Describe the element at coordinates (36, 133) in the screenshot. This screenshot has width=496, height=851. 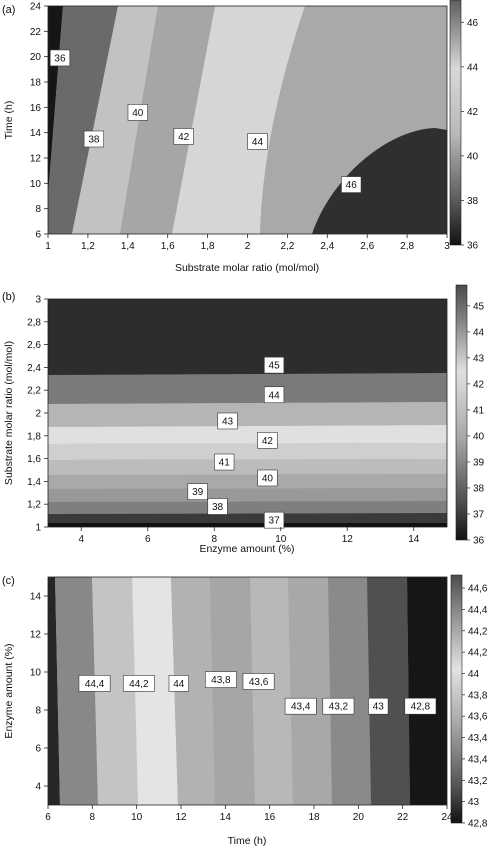
I see `panel-a-y-tick-label: 14` at that location.